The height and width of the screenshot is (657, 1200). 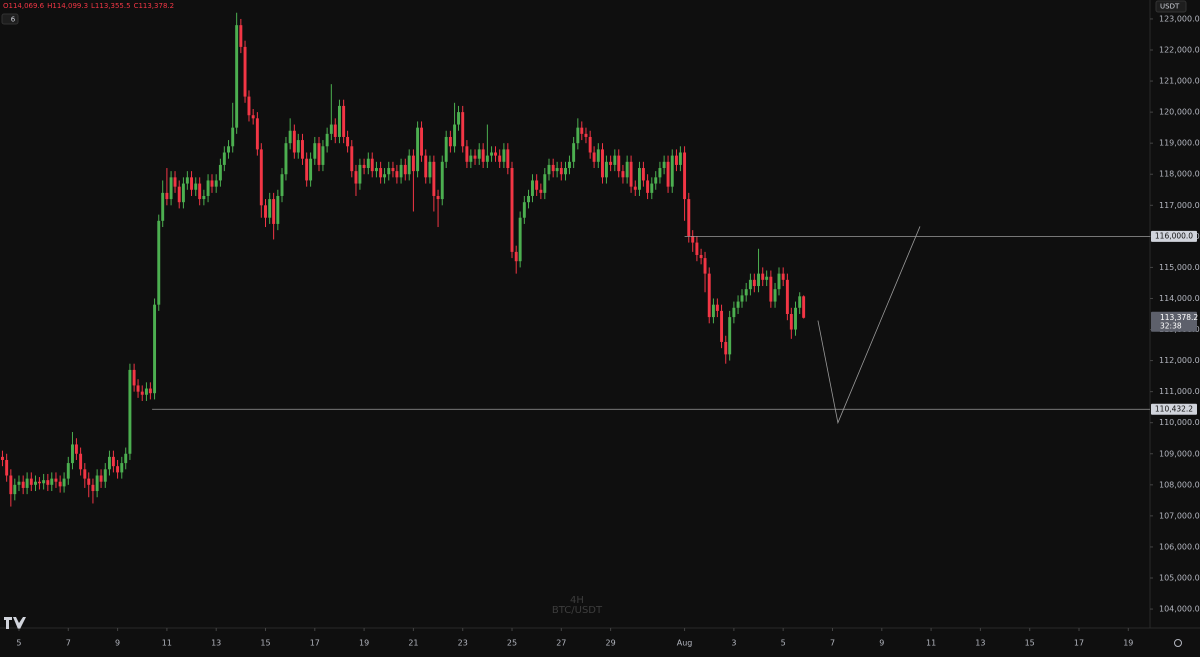 I want to click on y-tick-label: 121,000.0, so click(x=1179, y=81).